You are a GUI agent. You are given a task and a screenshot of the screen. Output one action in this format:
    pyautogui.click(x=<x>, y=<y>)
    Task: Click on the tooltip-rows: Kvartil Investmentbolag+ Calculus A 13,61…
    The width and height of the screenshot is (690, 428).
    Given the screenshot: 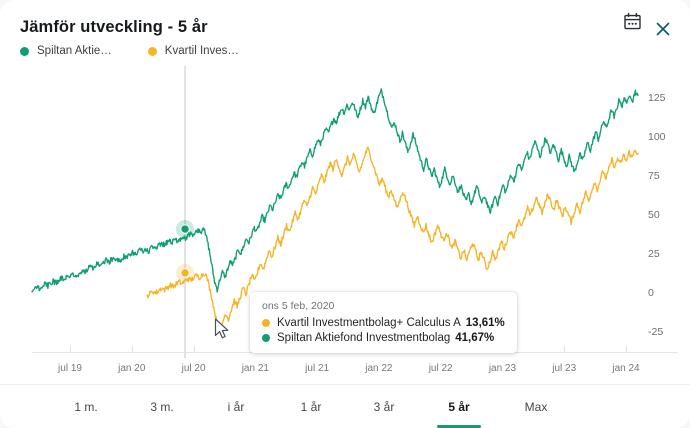 What is the action you would take?
    pyautogui.click(x=383, y=330)
    